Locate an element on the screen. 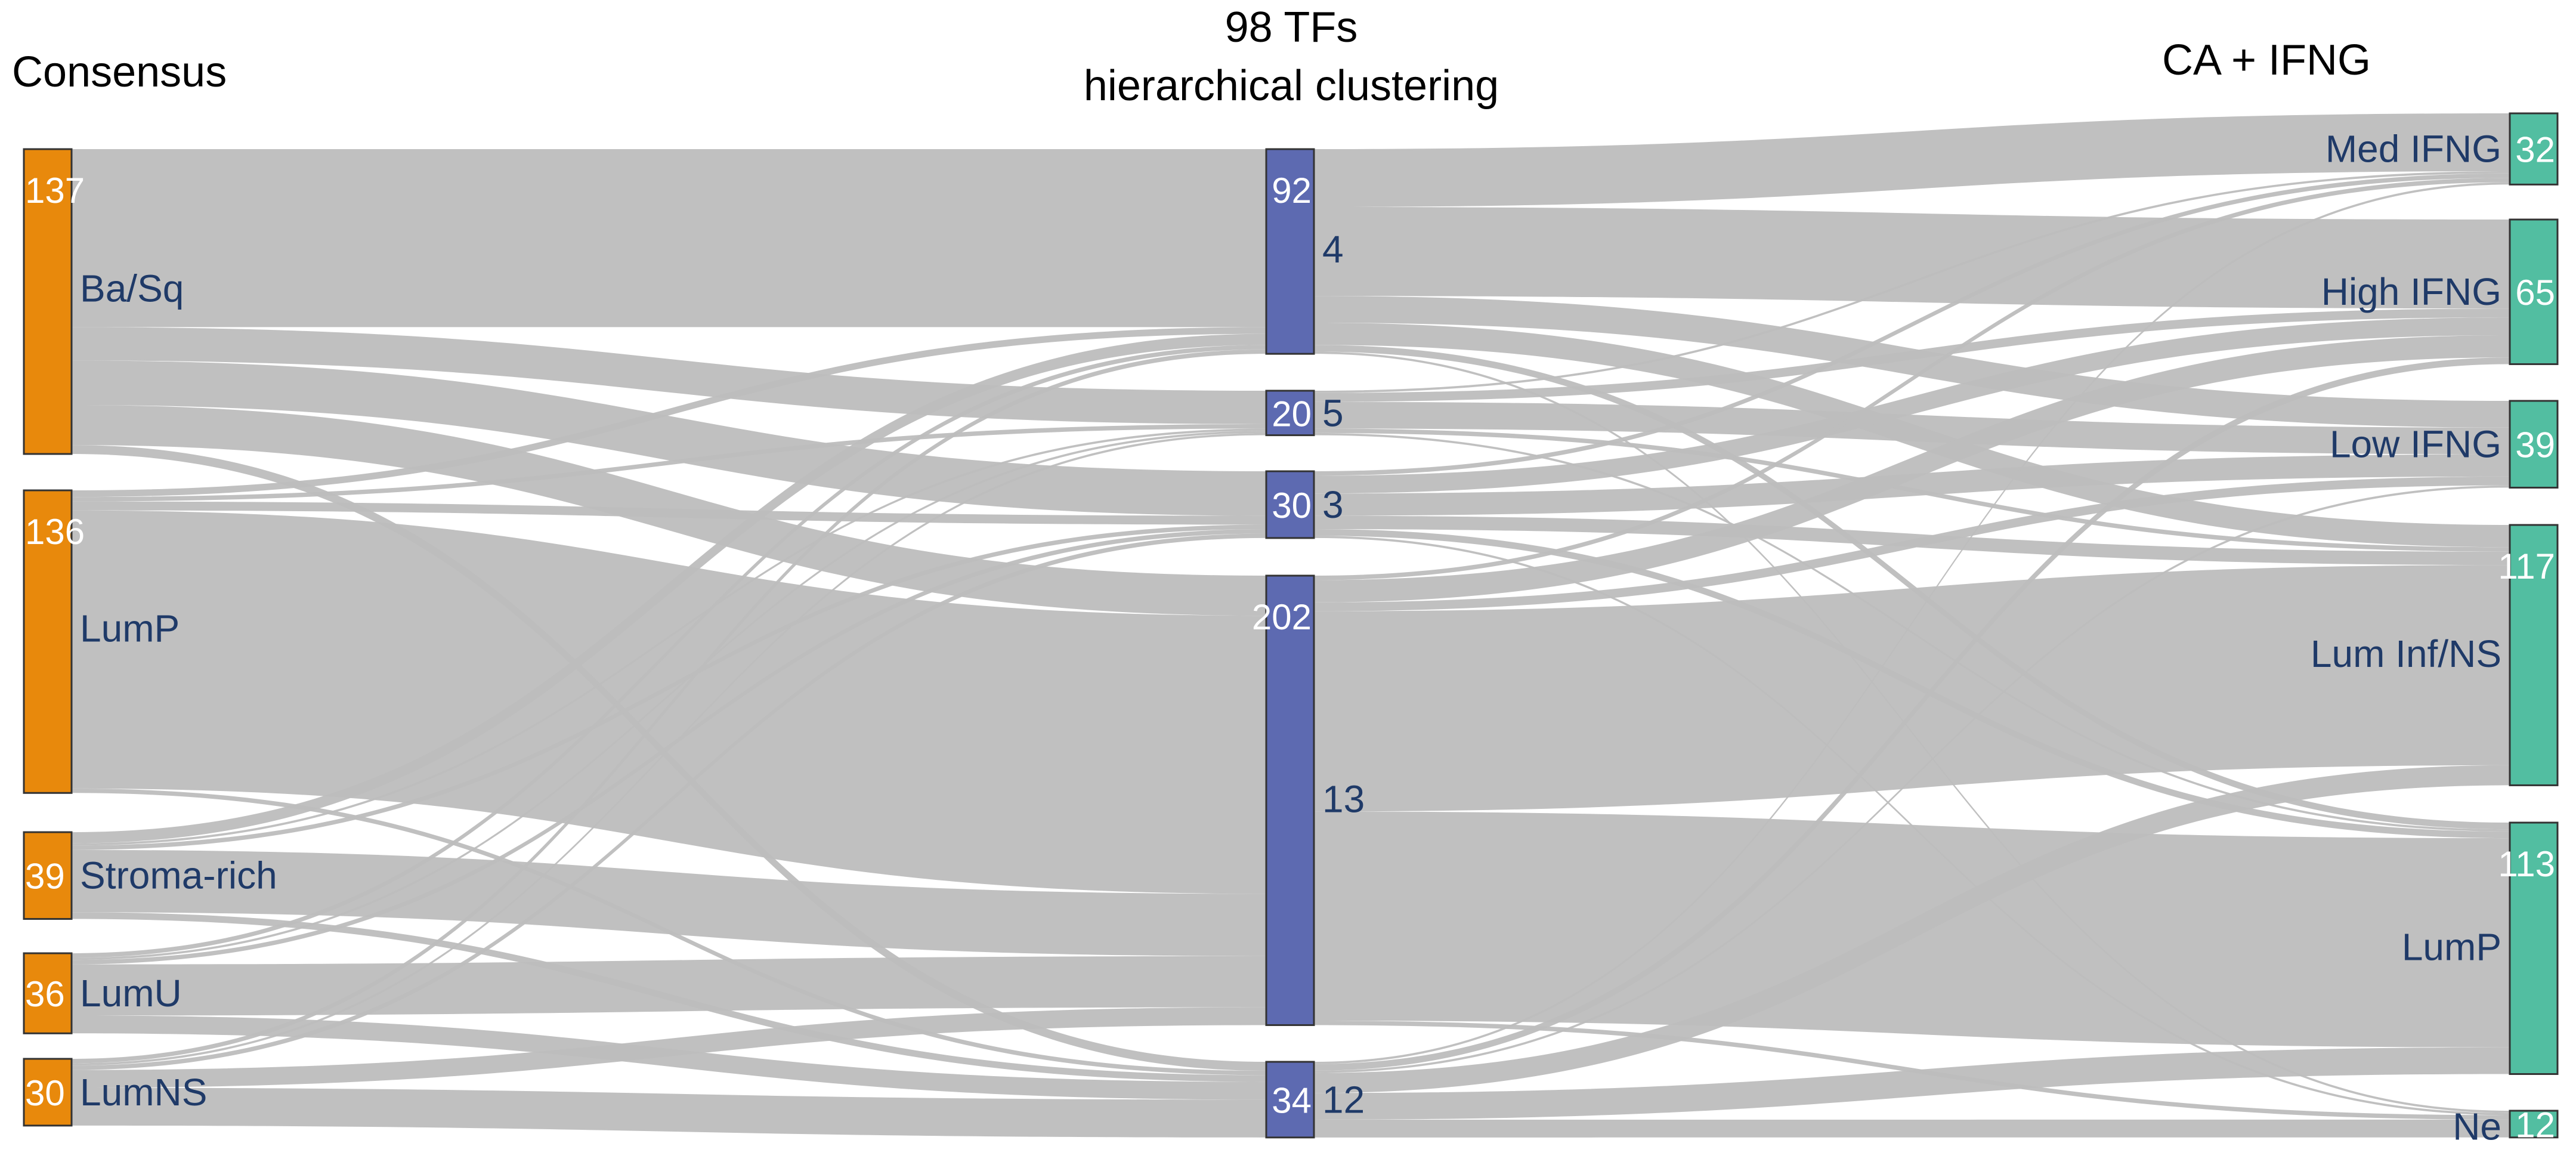 The width and height of the screenshot is (2576, 1168). node-count-stroma: 39 is located at coordinates (45, 877).